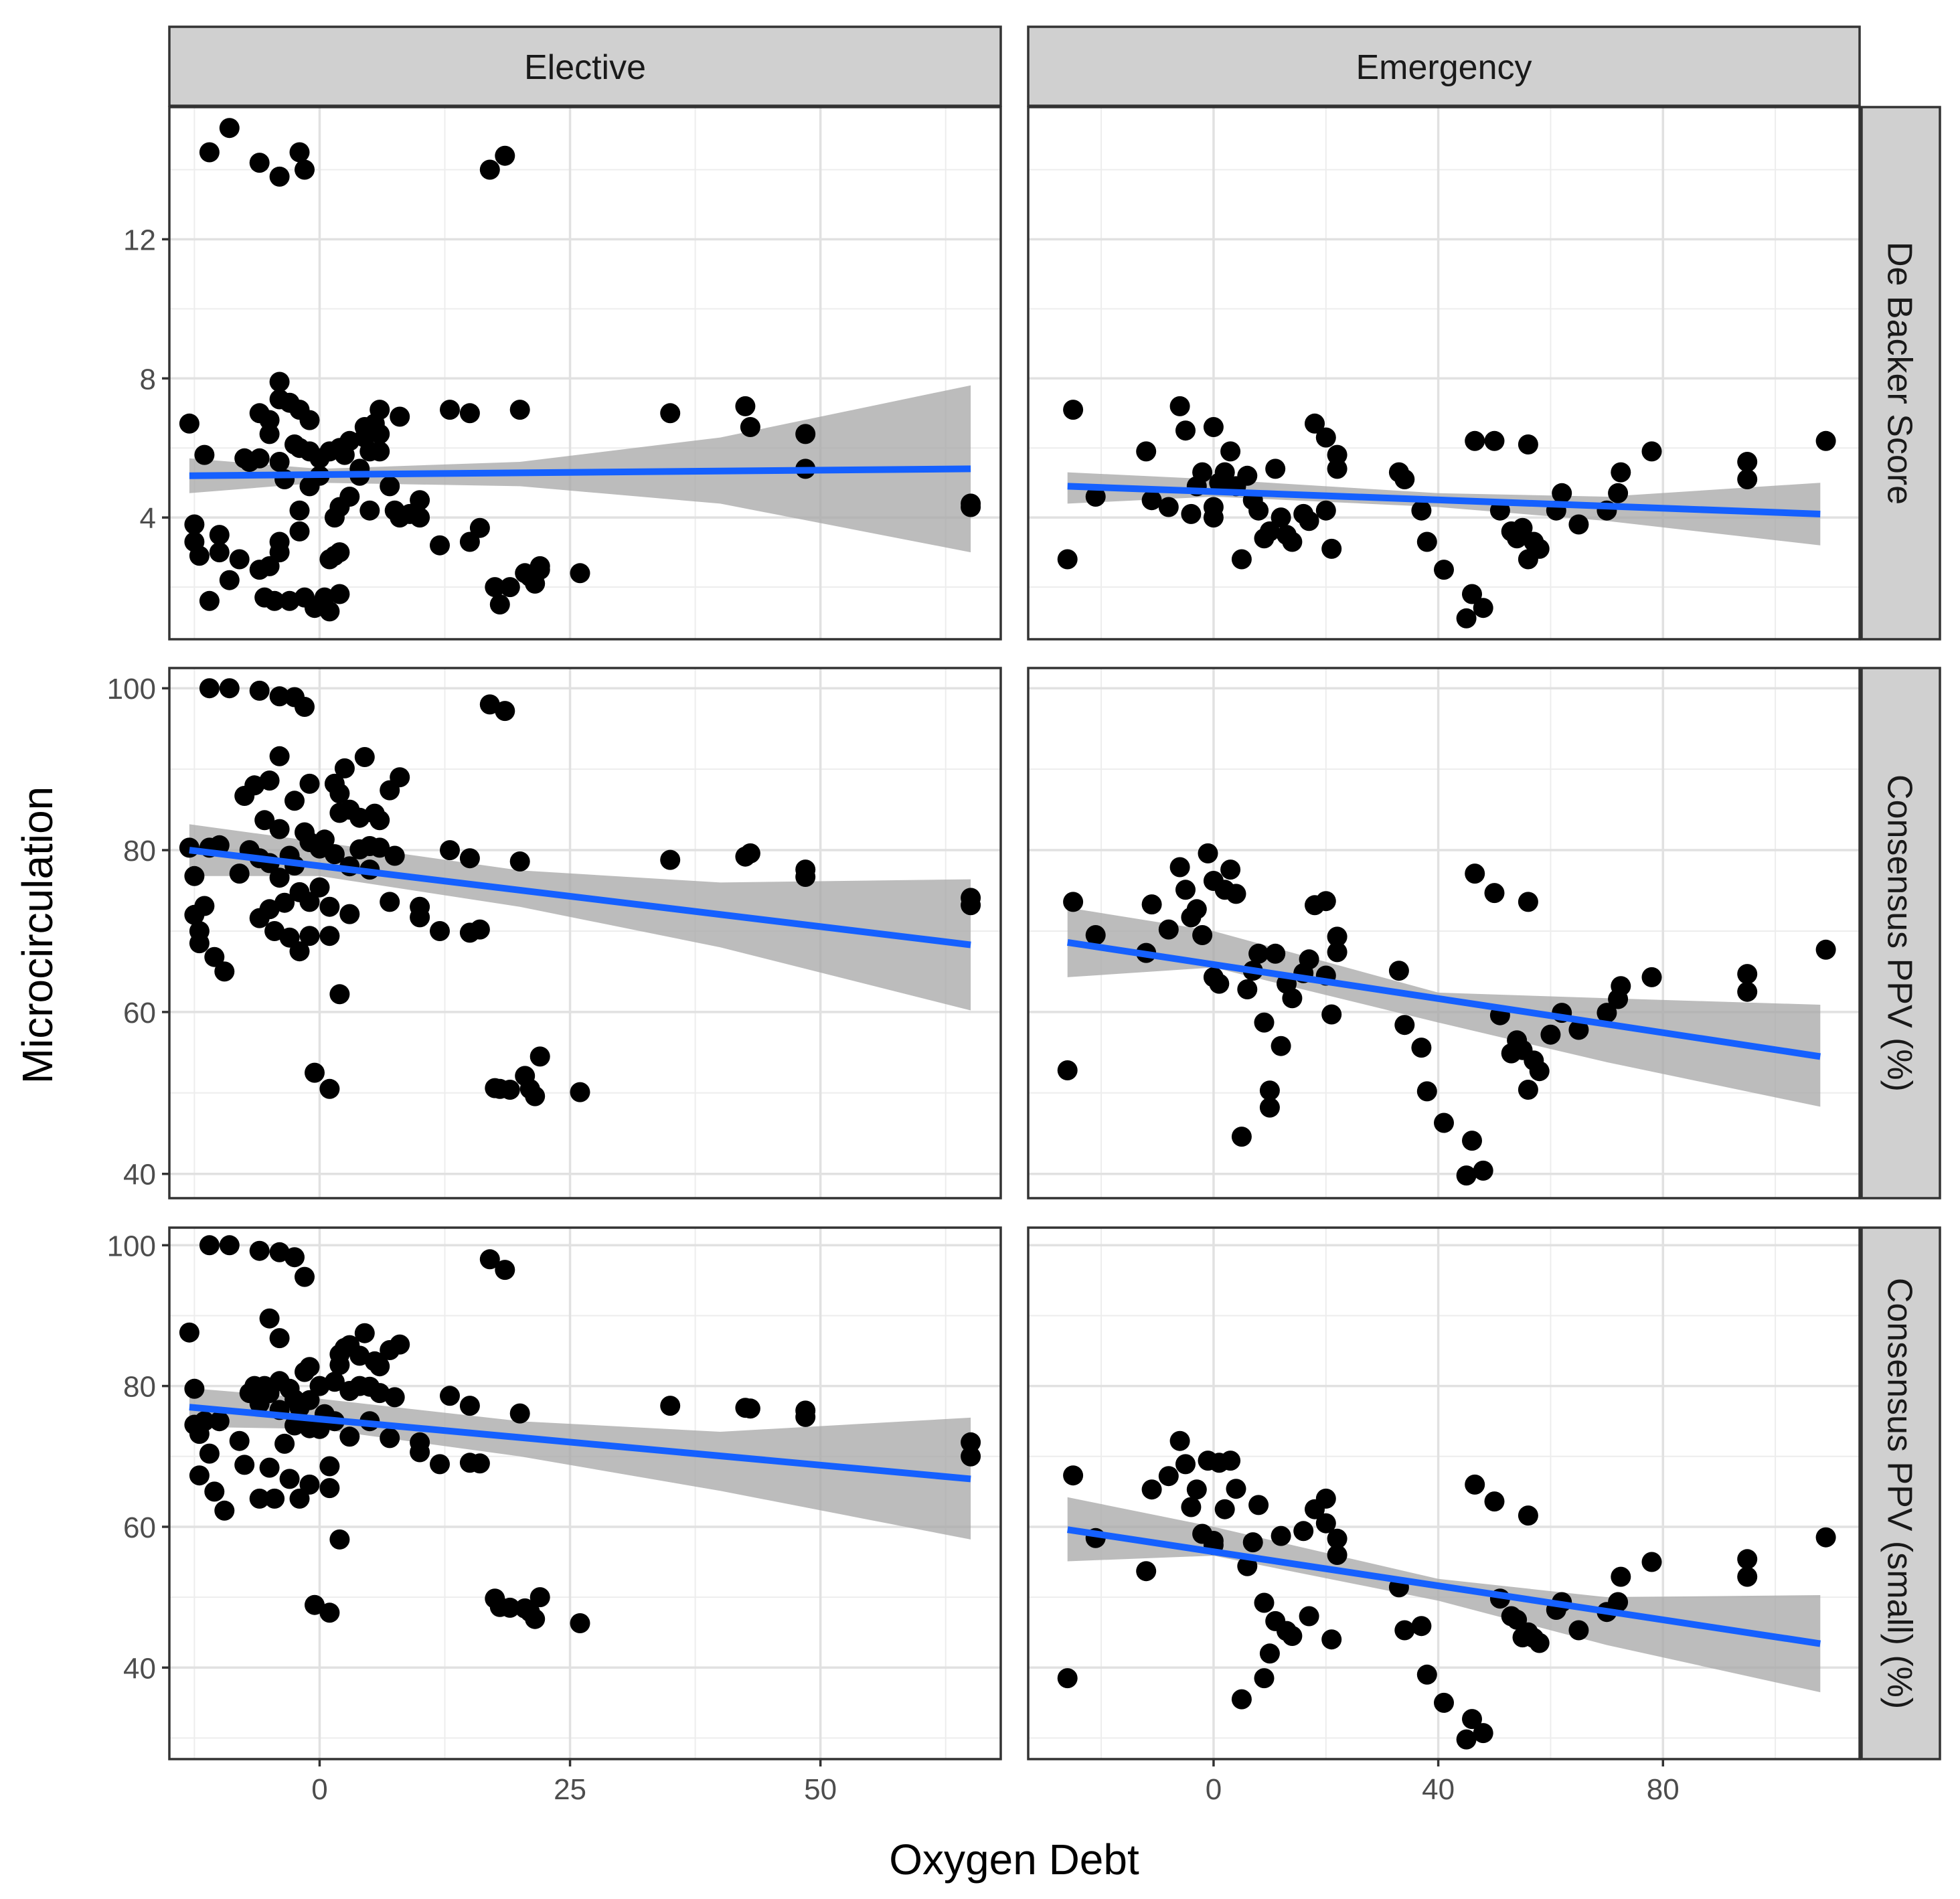  What do you see at coordinates (820, 1789) in the screenshot?
I see `x-tick-label: 50` at bounding box center [820, 1789].